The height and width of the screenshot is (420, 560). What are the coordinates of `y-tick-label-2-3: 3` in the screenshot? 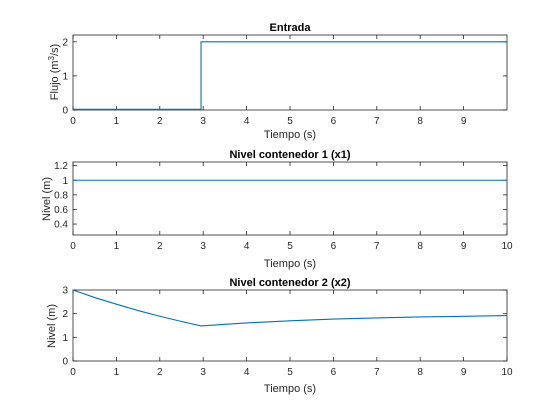 It's located at (65, 291).